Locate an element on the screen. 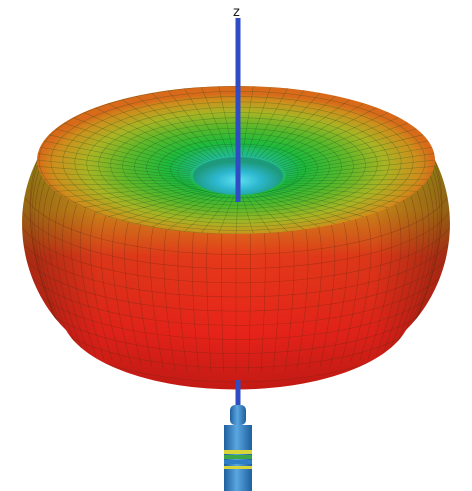  antenna-tip is located at coordinates (238, 415).